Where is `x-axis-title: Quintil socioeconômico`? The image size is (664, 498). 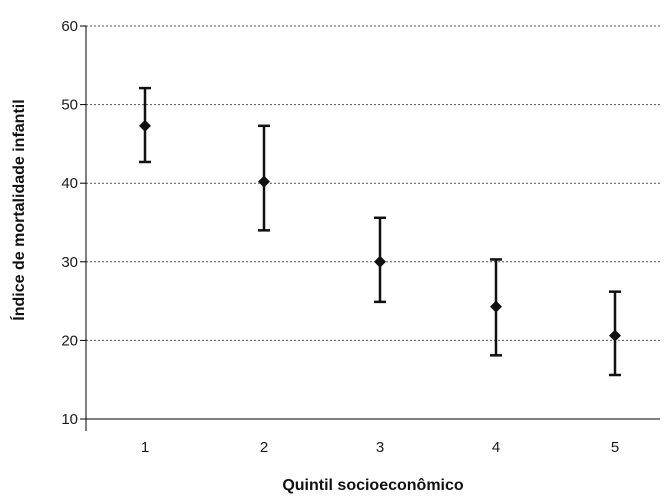 x-axis-title: Quintil socioeconômico is located at coordinates (373, 485).